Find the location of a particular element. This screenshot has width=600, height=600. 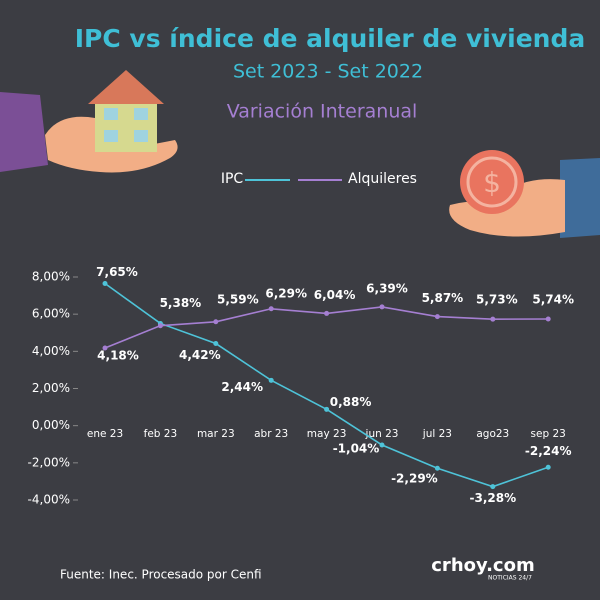

value-label: -2,29% is located at coordinates (414, 479).